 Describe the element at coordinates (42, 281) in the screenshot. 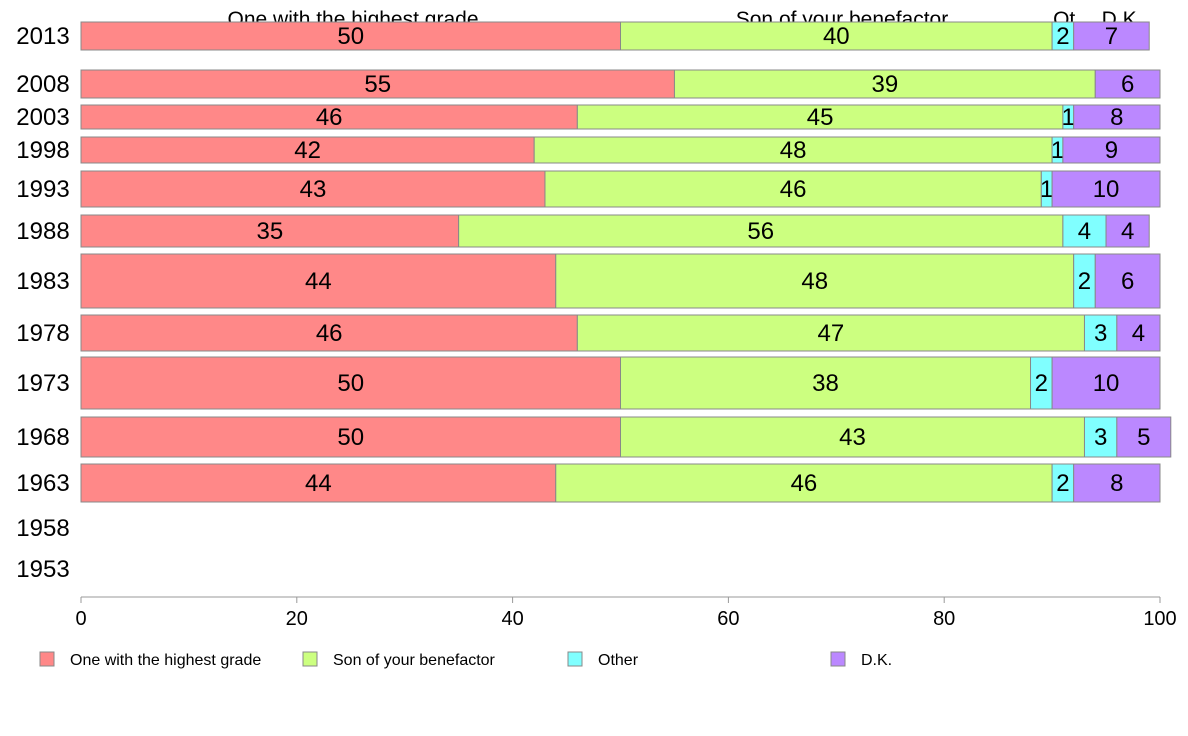

I see `year-label: 1983` at that location.